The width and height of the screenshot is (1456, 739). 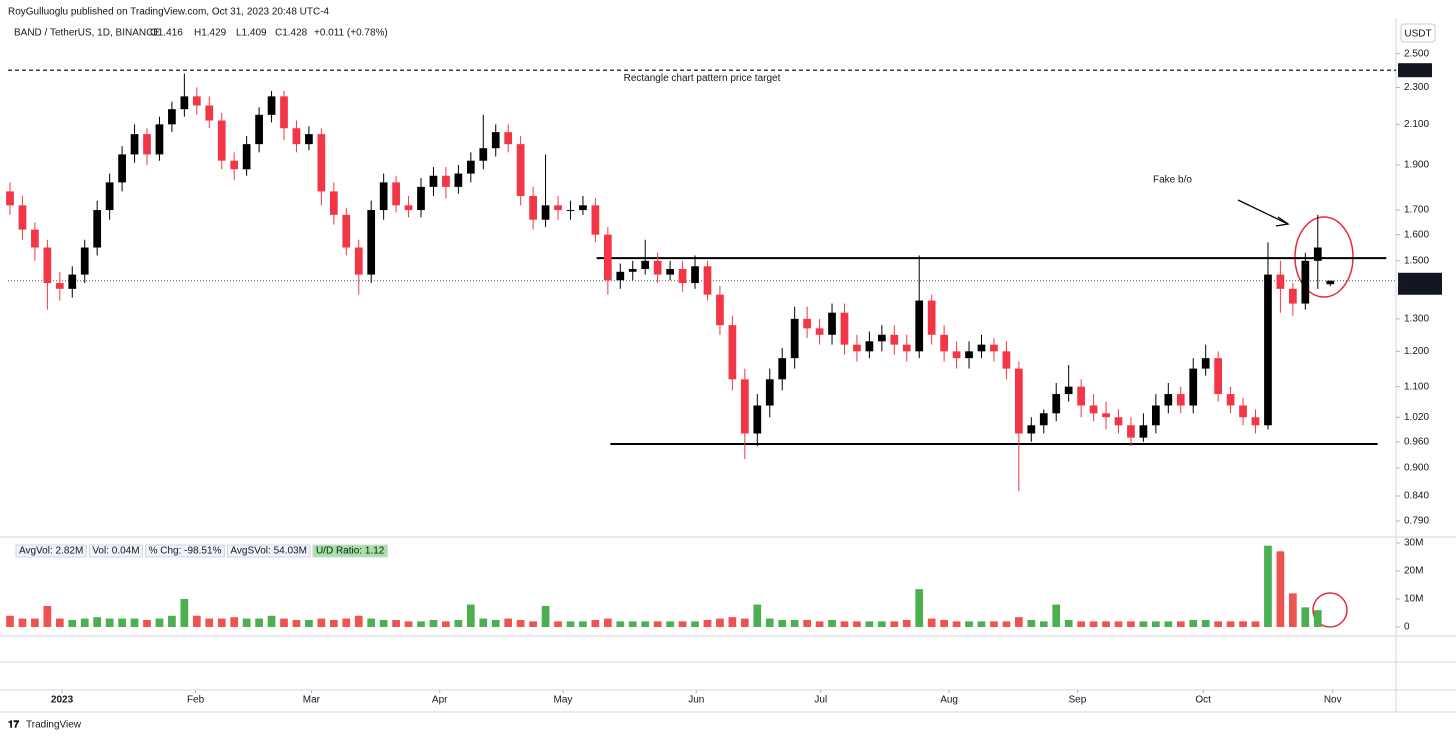 I want to click on volume-stat-text: % Chg: -98.51%, so click(x=185, y=551).